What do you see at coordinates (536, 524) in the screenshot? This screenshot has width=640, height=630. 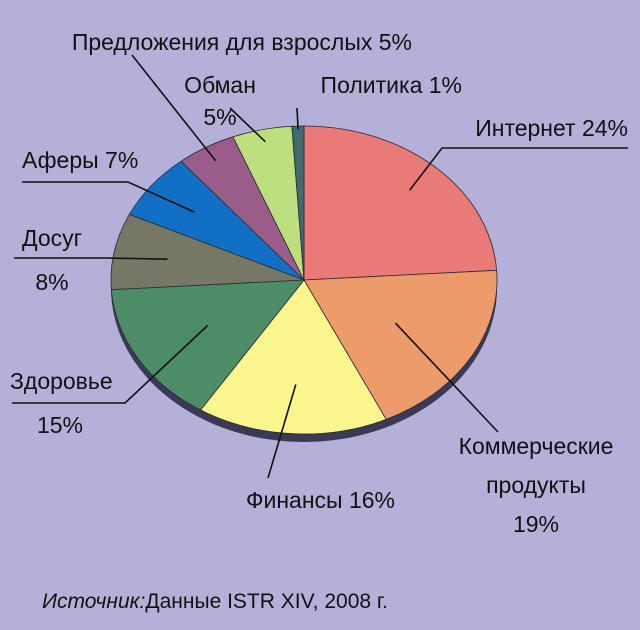 I see `slice-label-коммерческие-продукты-2: 19%` at bounding box center [536, 524].